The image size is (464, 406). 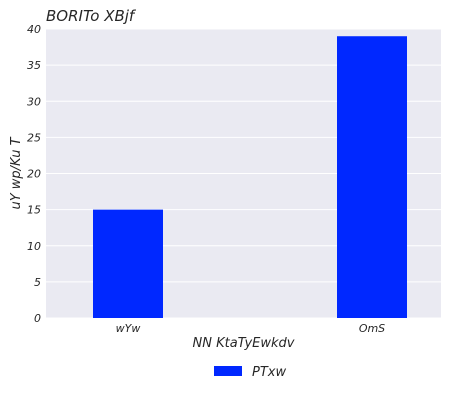 What do you see at coordinates (34, 137) in the screenshot?
I see `y-tick-label: 25` at bounding box center [34, 137].